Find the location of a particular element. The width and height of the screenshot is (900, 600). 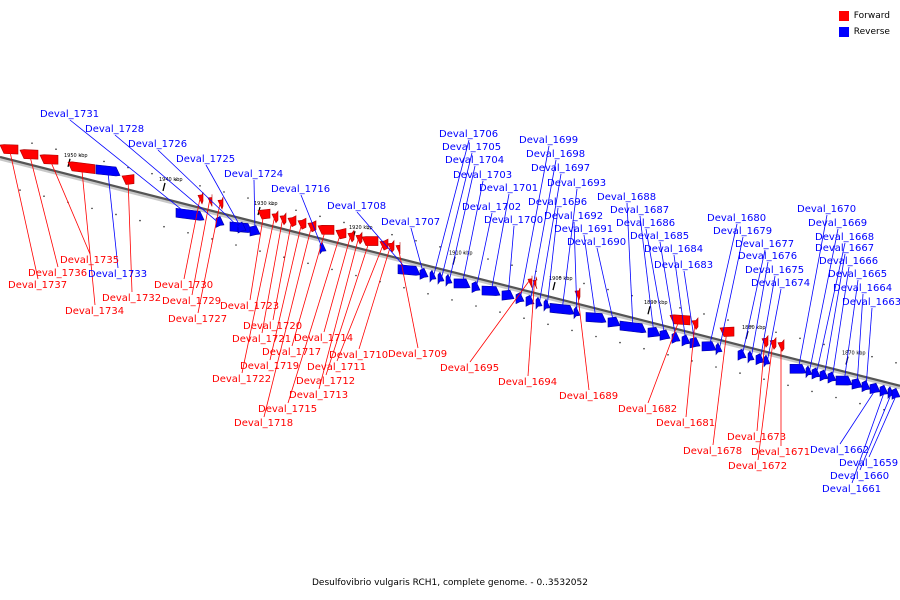

gene-label: Deval_1716 is located at coordinates (300, 189).